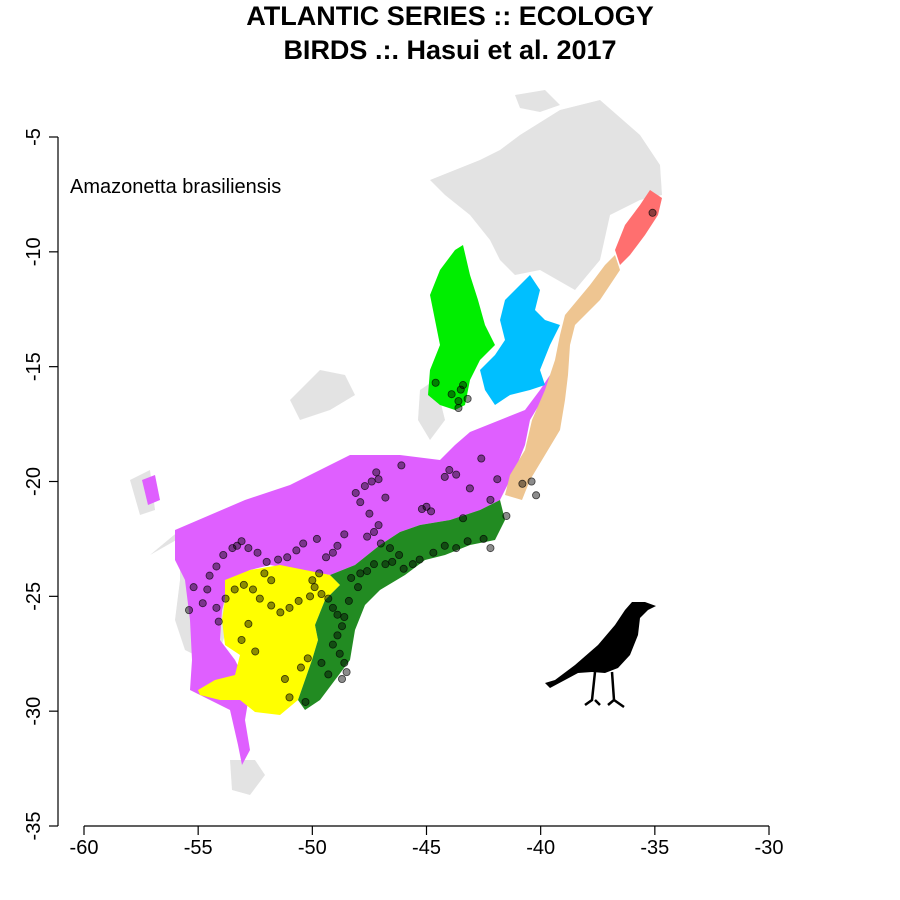 Image resolution: width=900 pixels, height=900 pixels. Describe the element at coordinates (654, 848) in the screenshot. I see `x-tick-label: -35` at that location.